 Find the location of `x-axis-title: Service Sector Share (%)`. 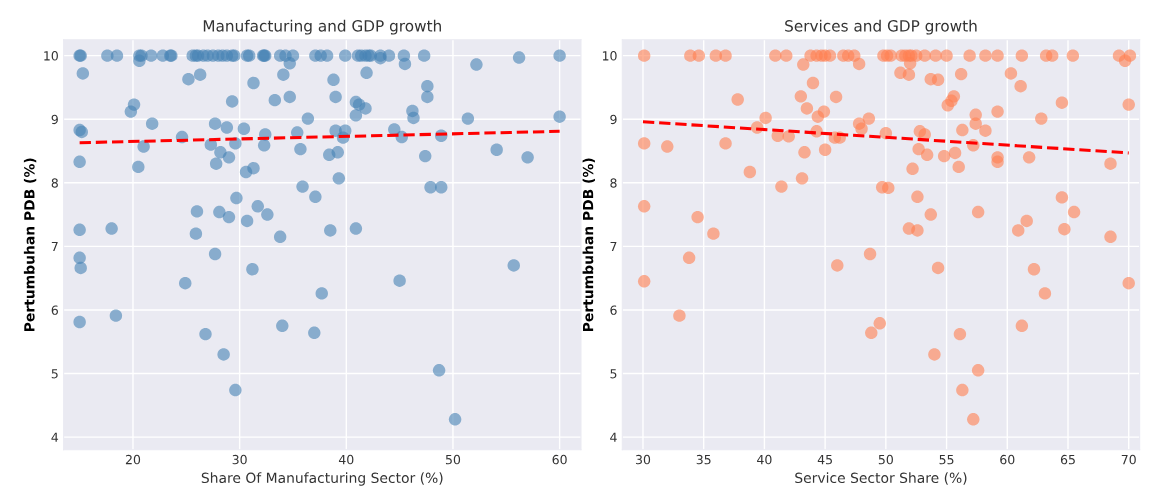

x-axis-title: Service Sector Share (%) is located at coordinates (881, 478).